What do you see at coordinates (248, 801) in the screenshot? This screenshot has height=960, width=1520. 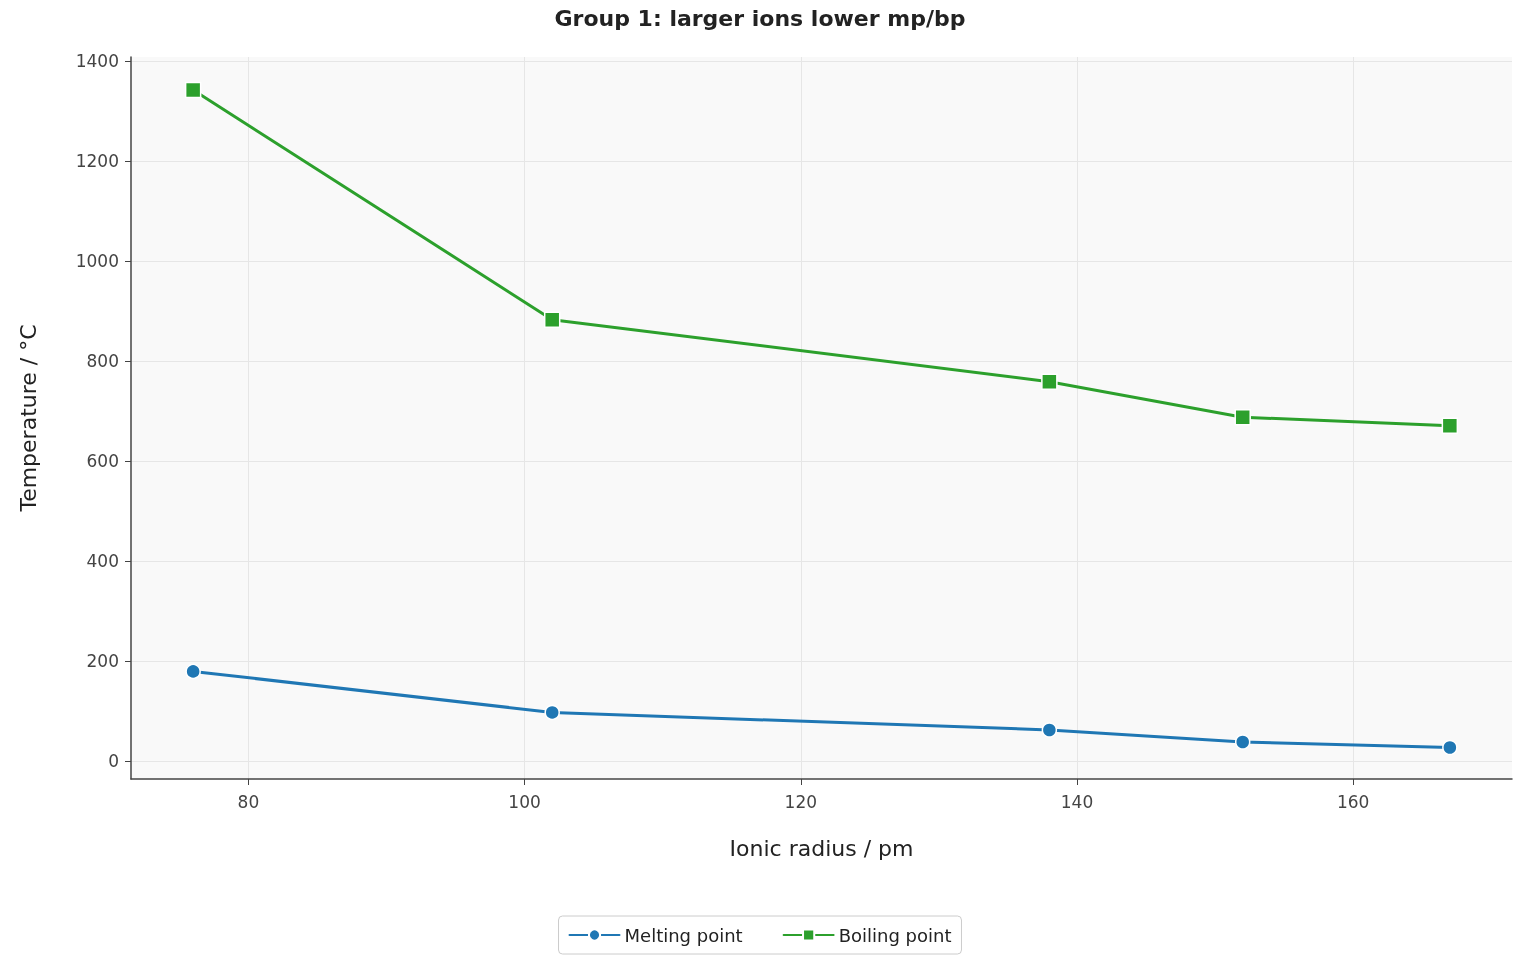 I see `x-tick-label: 80` at bounding box center [248, 801].